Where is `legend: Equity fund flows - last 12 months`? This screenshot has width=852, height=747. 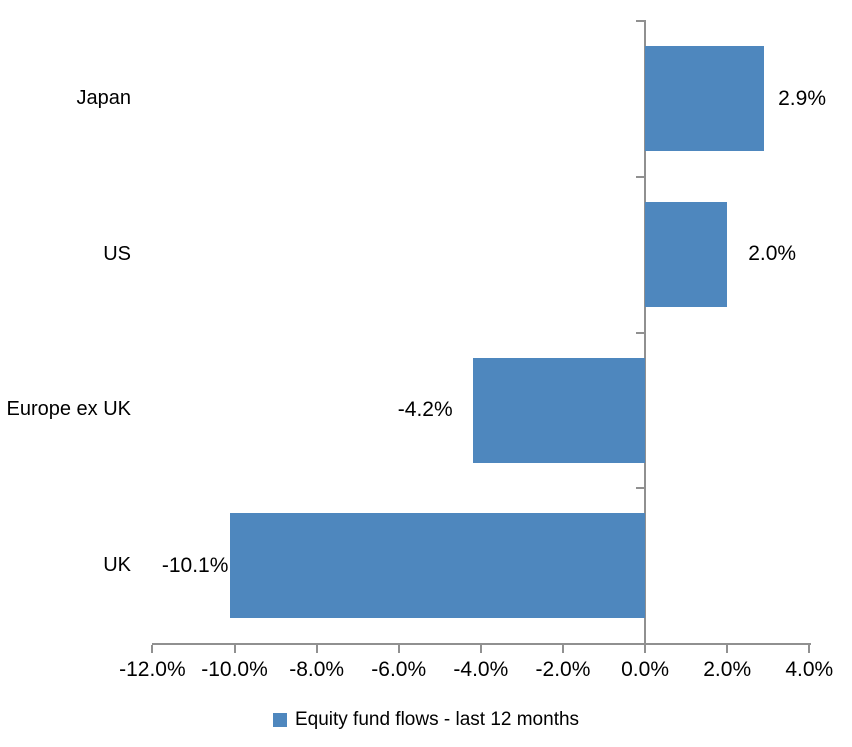 legend: Equity fund flows - last 12 months is located at coordinates (426, 720).